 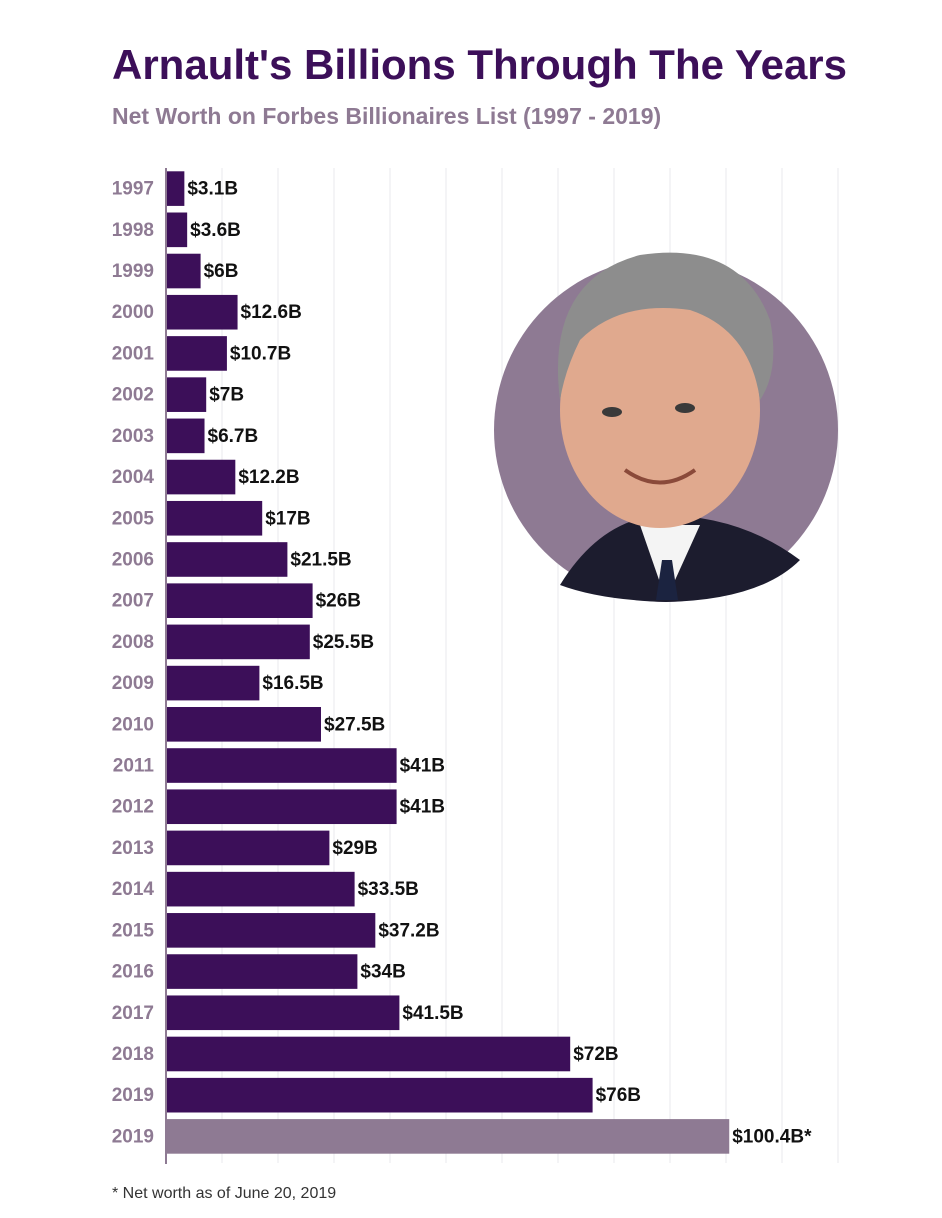 What do you see at coordinates (133, 930) in the screenshot?
I see `y-tick-label: 2015` at bounding box center [133, 930].